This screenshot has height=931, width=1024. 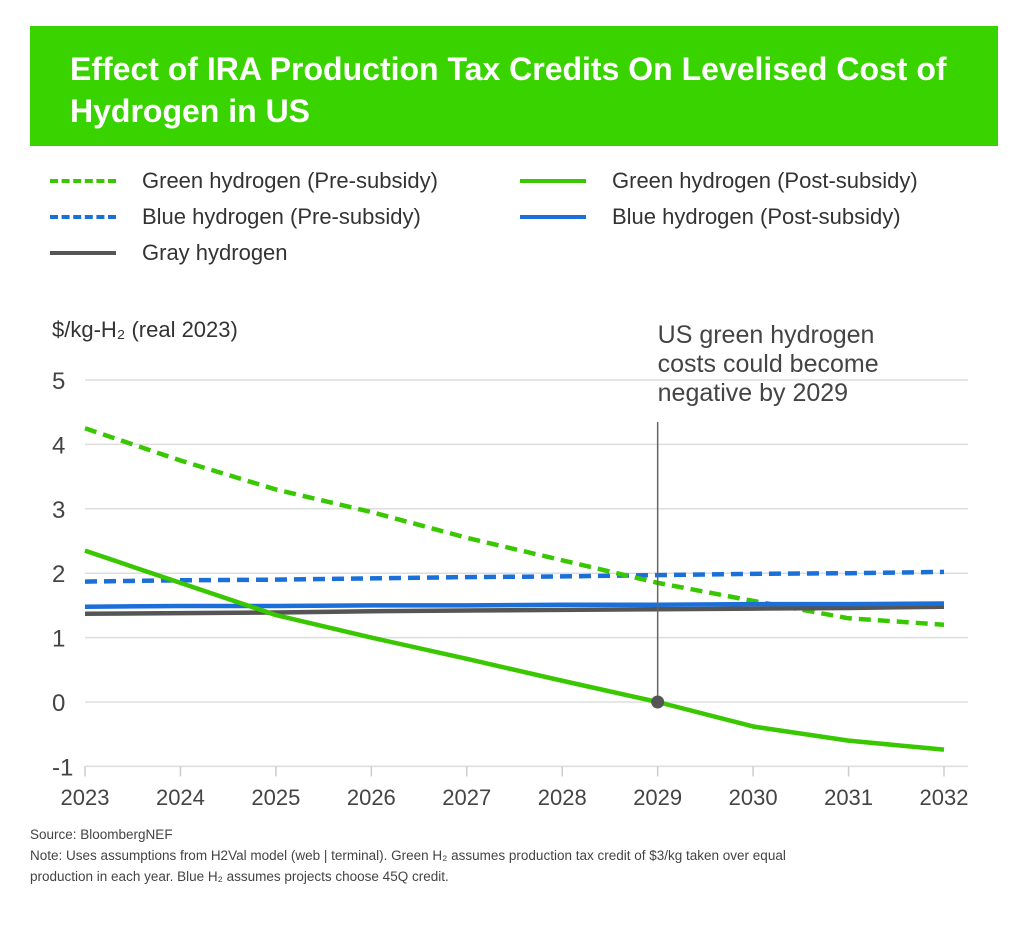 What do you see at coordinates (215, 252) in the screenshot?
I see `legend-label: Gray hydrogen` at bounding box center [215, 252].